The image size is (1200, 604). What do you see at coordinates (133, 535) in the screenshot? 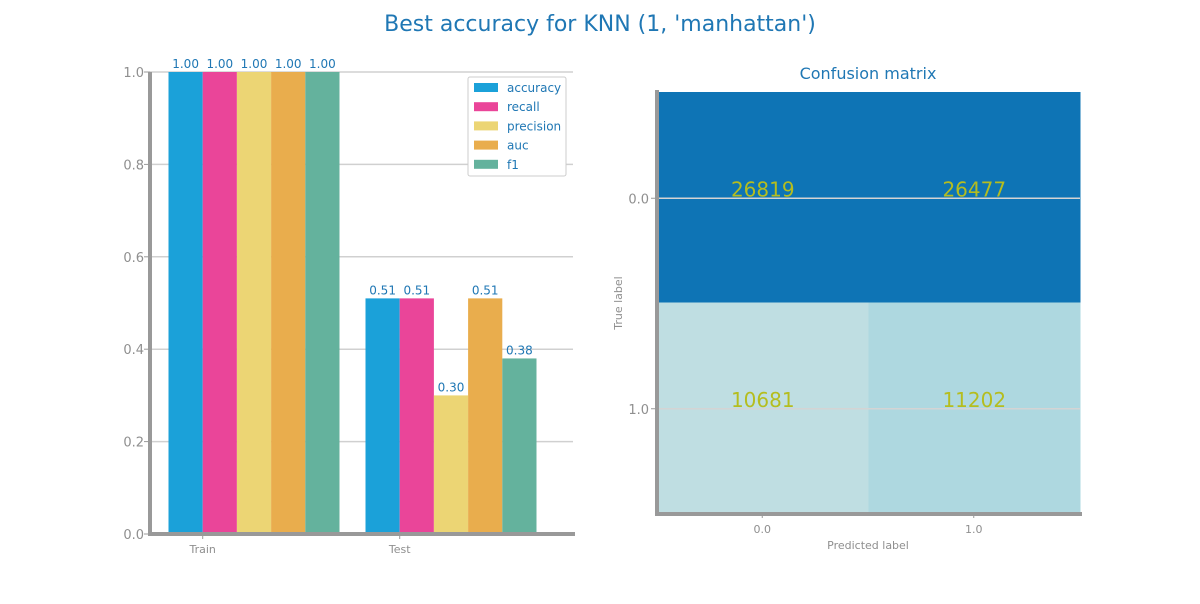
I see `bar-y-tick-label: 0.0` at bounding box center [133, 535].